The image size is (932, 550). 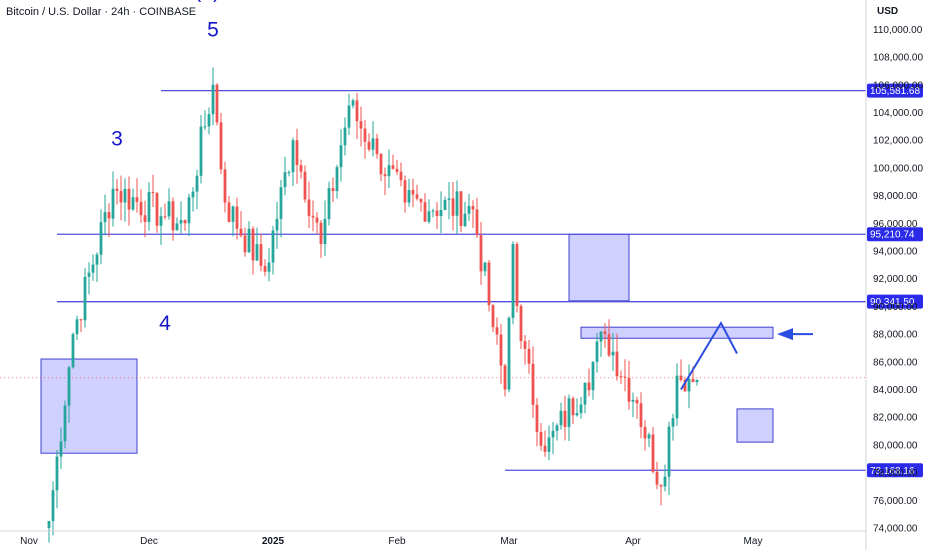 I want to click on price-badge-label: 105,581.68, so click(x=895, y=91).